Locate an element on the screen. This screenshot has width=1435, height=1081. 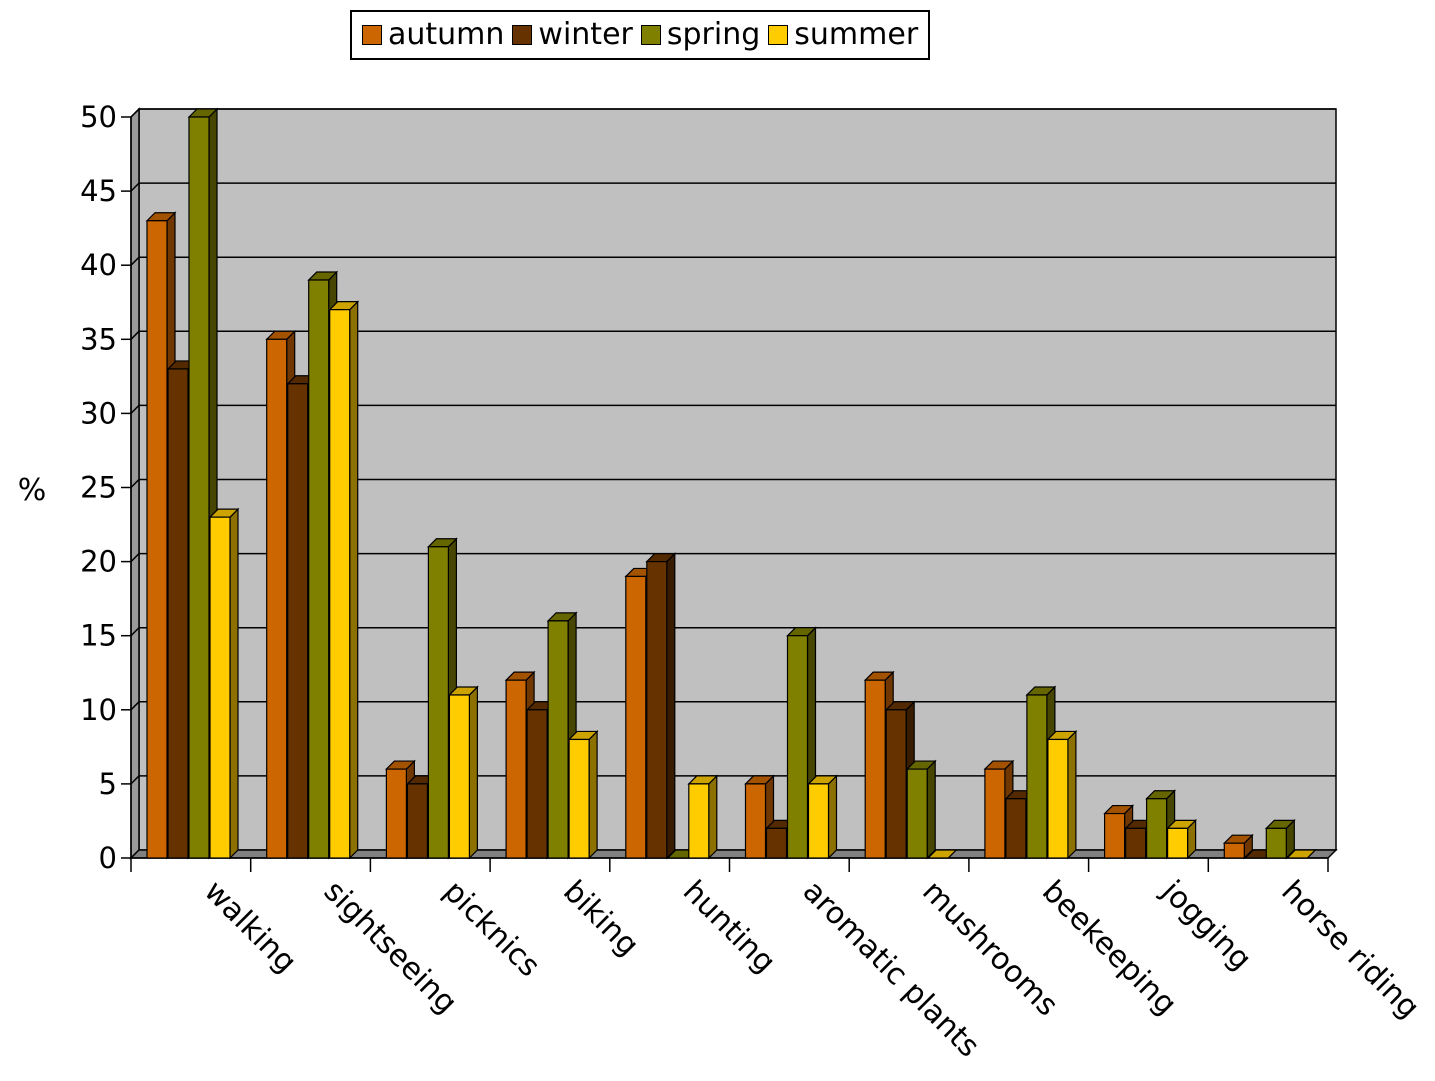
bar-autumn-horse-riding is located at coordinates (1238, 846).